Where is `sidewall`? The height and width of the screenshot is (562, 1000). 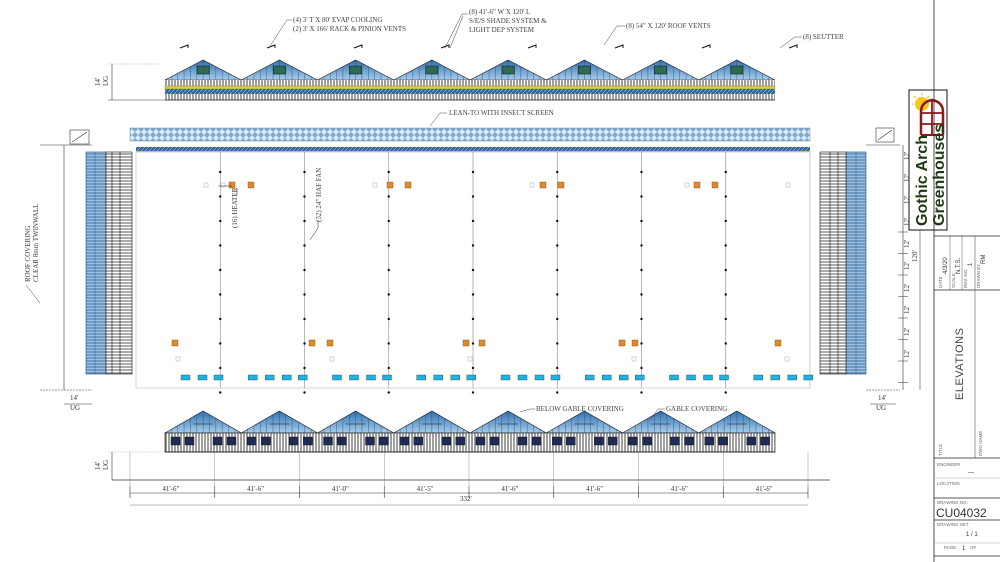 sidewall is located at coordinates (470, 83).